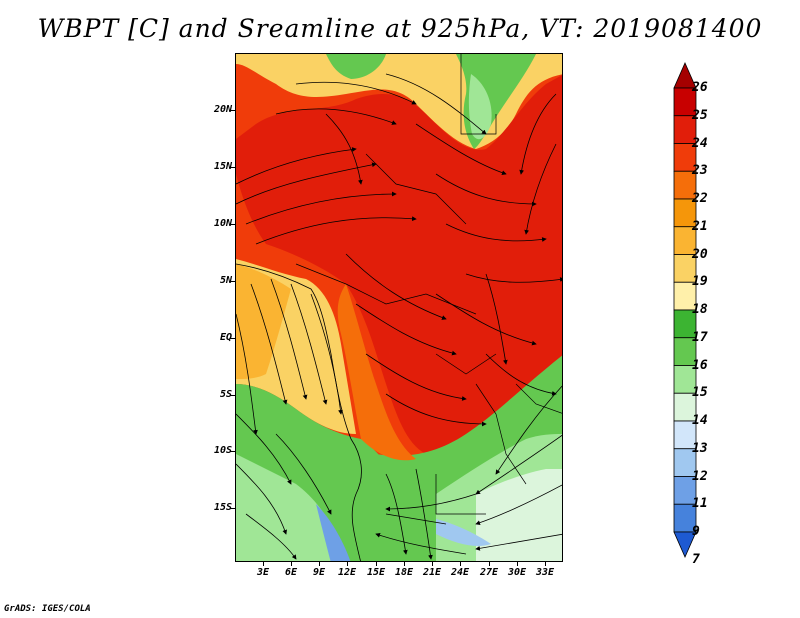 This screenshot has width=800, height=618. I want to click on lon-label-18e: 18E, so click(404, 572).